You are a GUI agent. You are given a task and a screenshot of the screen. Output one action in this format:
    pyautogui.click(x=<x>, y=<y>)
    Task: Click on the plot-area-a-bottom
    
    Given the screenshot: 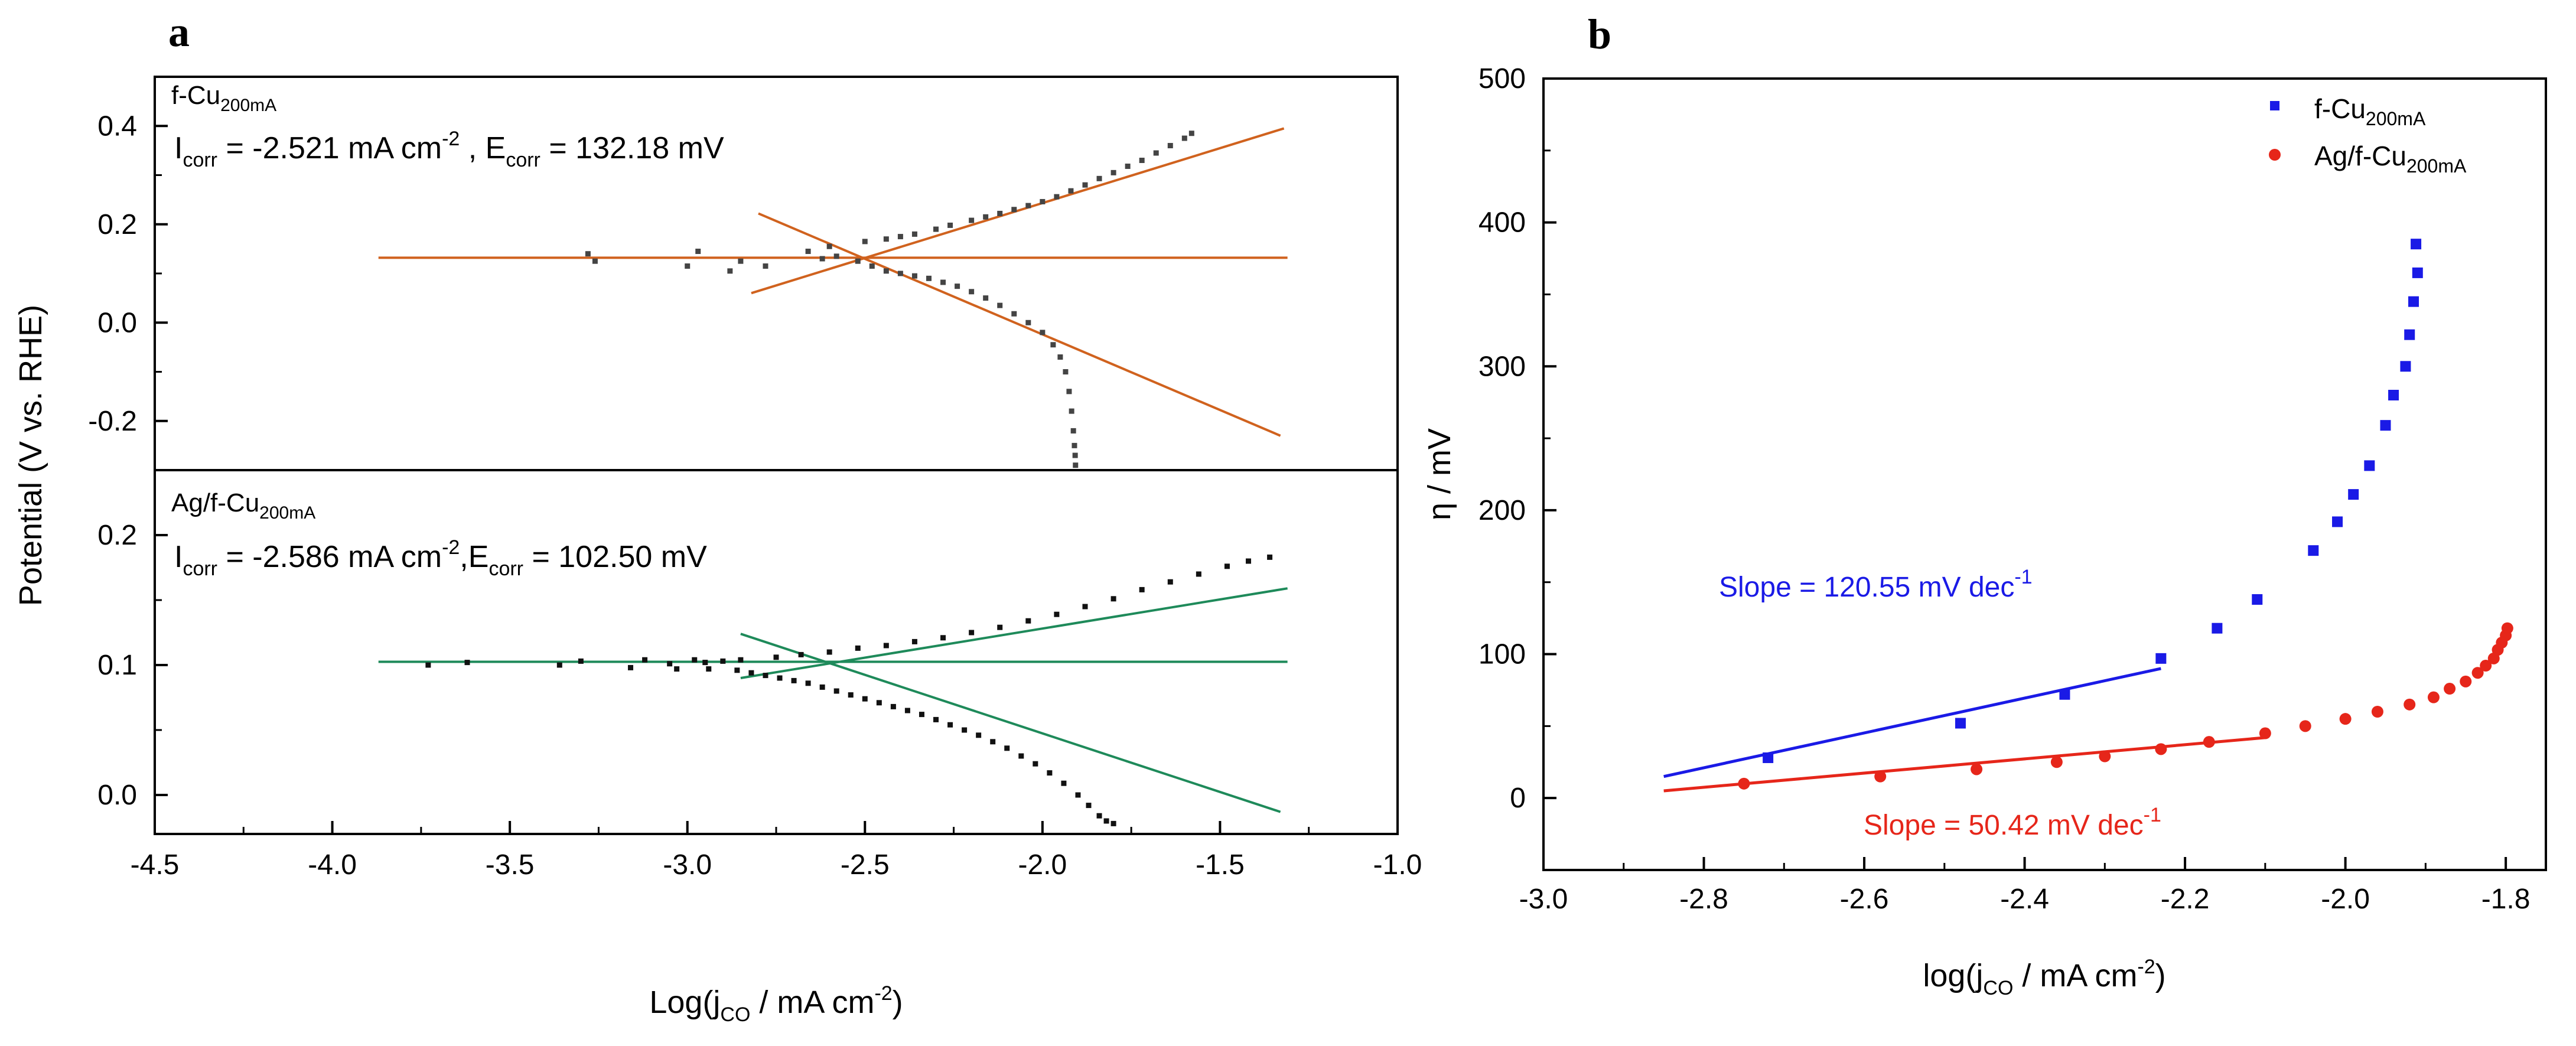 What is the action you would take?
    pyautogui.click(x=833, y=690)
    